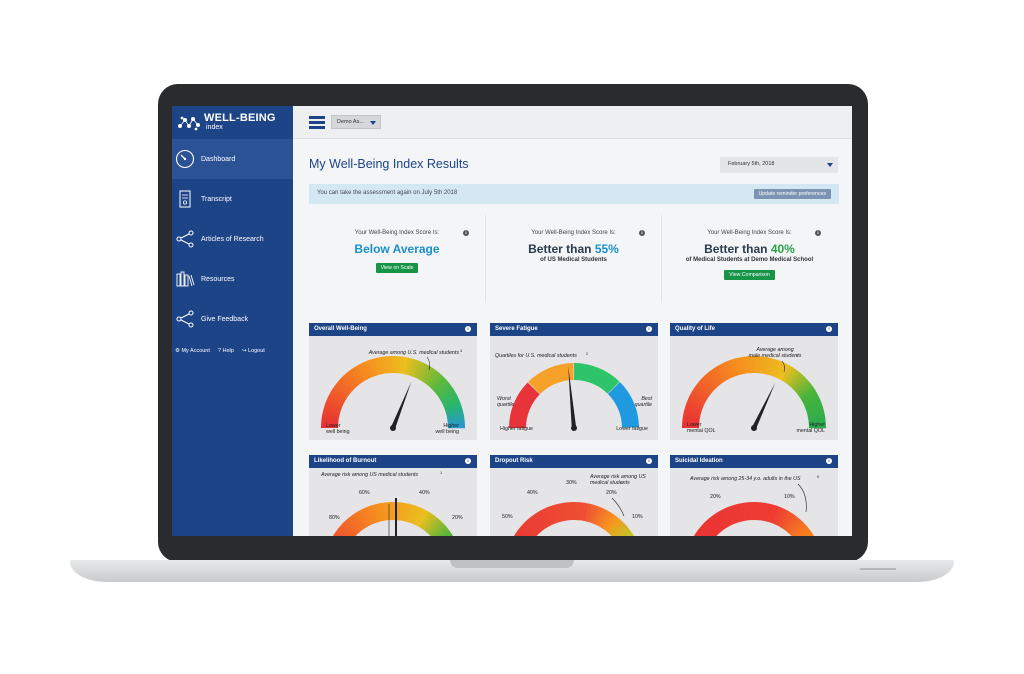 This screenshot has width=1024, height=674. Describe the element at coordinates (571, 483) in the screenshot. I see `gauge-label: 30%` at that location.